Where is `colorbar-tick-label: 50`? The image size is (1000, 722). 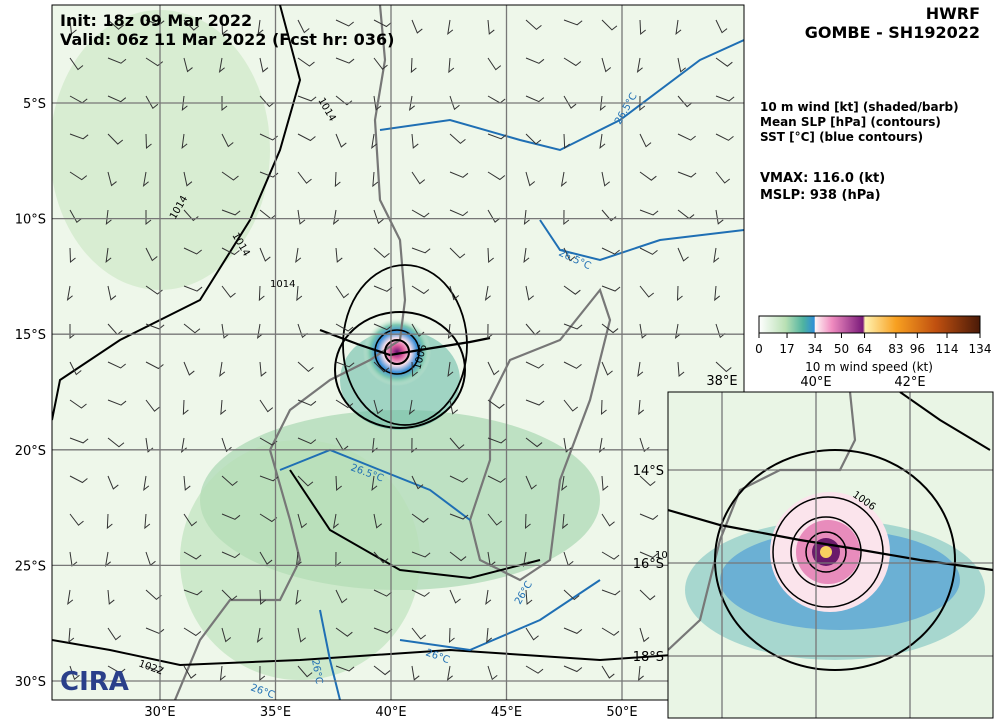
colorbar-tick-label: 50 is located at coordinates (841, 349).